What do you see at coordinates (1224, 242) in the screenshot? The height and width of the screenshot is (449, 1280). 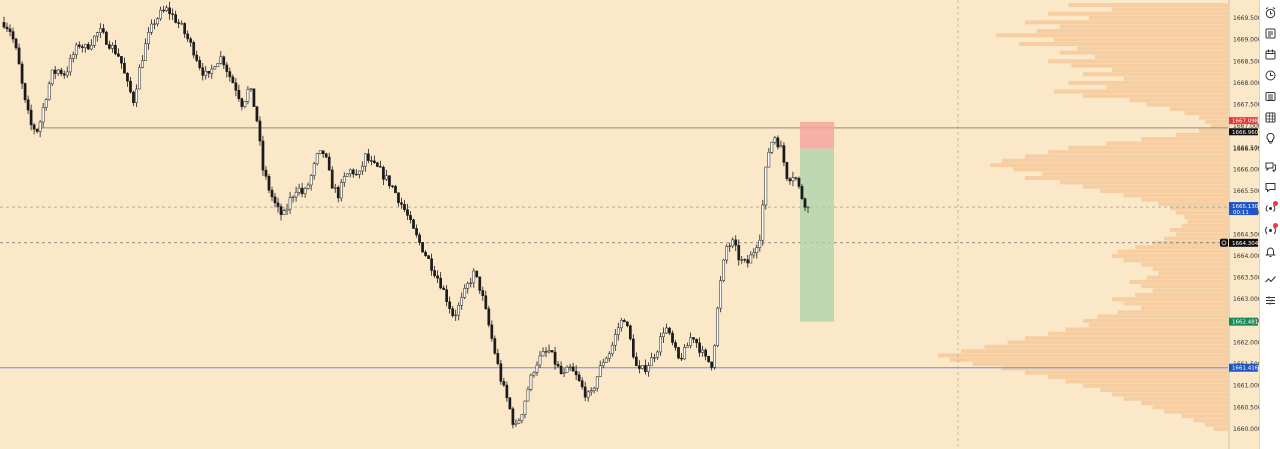 I see `crosshair-plus-button` at bounding box center [1224, 242].